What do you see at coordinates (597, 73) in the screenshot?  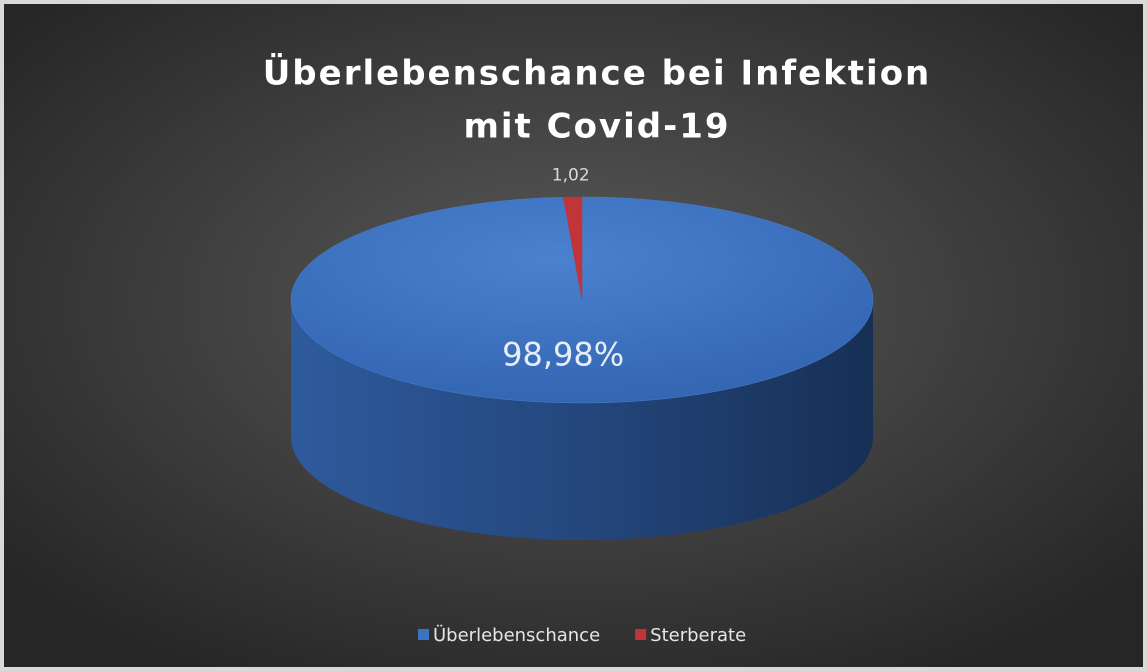 I see `chart-title: Überlebenschance bei Infektion` at bounding box center [597, 73].